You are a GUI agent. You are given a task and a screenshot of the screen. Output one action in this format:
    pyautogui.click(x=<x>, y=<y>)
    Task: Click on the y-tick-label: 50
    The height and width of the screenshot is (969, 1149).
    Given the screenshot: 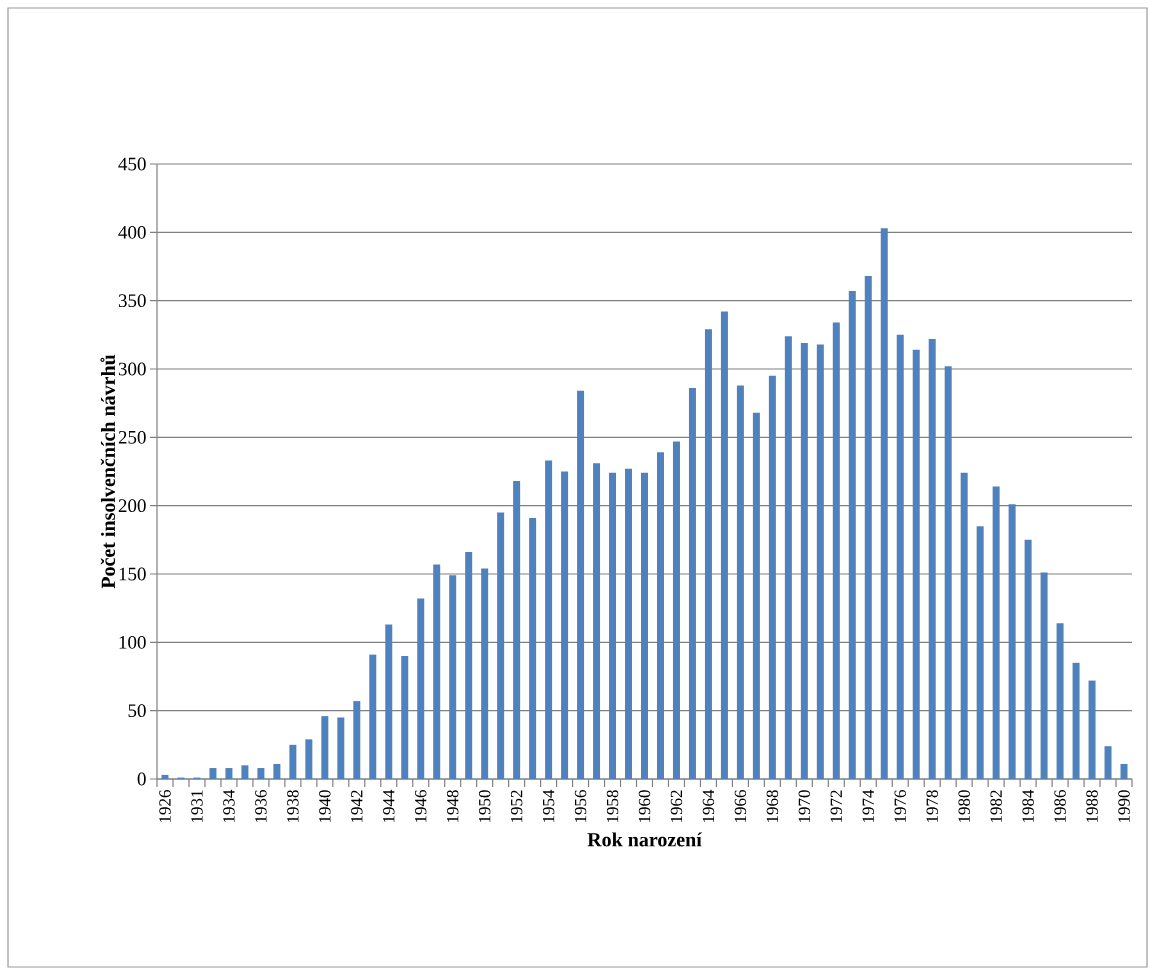 What is the action you would take?
    pyautogui.click(x=137, y=711)
    